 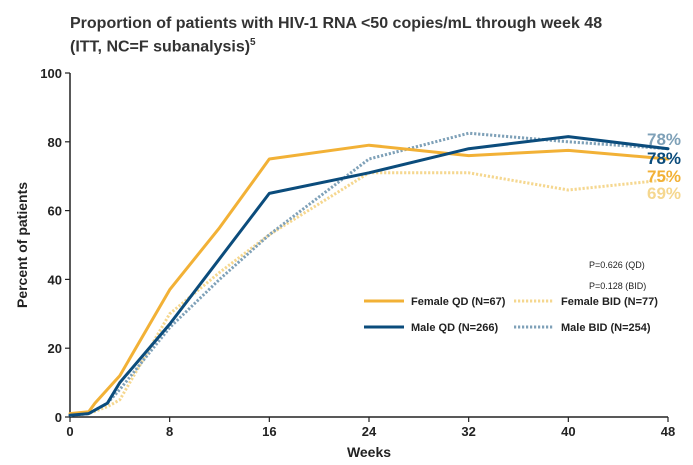 What do you see at coordinates (160, 47) in the screenshot?
I see `chart-title-line-2-text: (ITT, NC=F subanalysis)` at bounding box center [160, 47].